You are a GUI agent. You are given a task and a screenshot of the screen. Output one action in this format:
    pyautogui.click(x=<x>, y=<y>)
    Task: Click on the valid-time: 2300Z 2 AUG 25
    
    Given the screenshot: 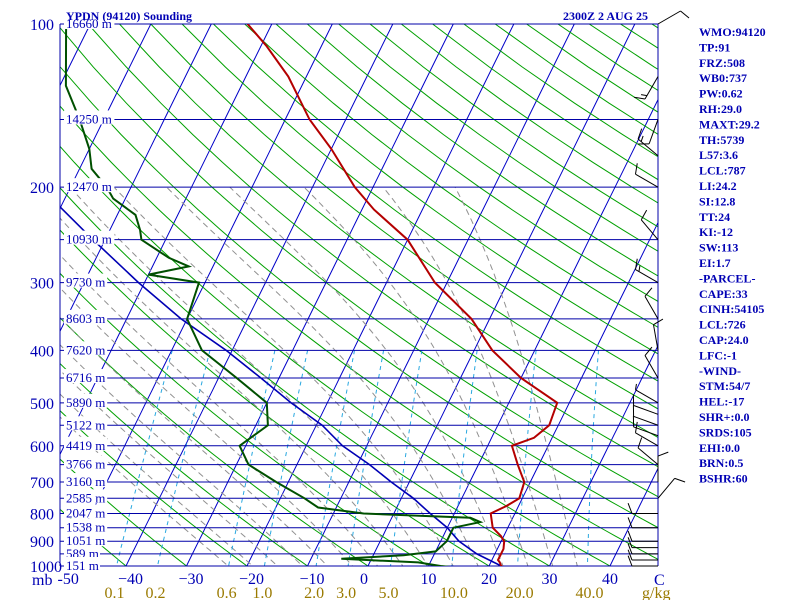 What is the action you would take?
    pyautogui.click(x=605, y=16)
    